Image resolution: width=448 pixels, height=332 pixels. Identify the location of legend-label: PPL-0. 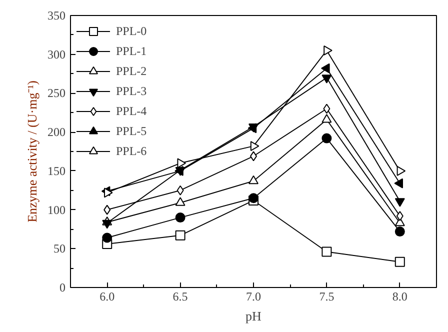
(131, 31).